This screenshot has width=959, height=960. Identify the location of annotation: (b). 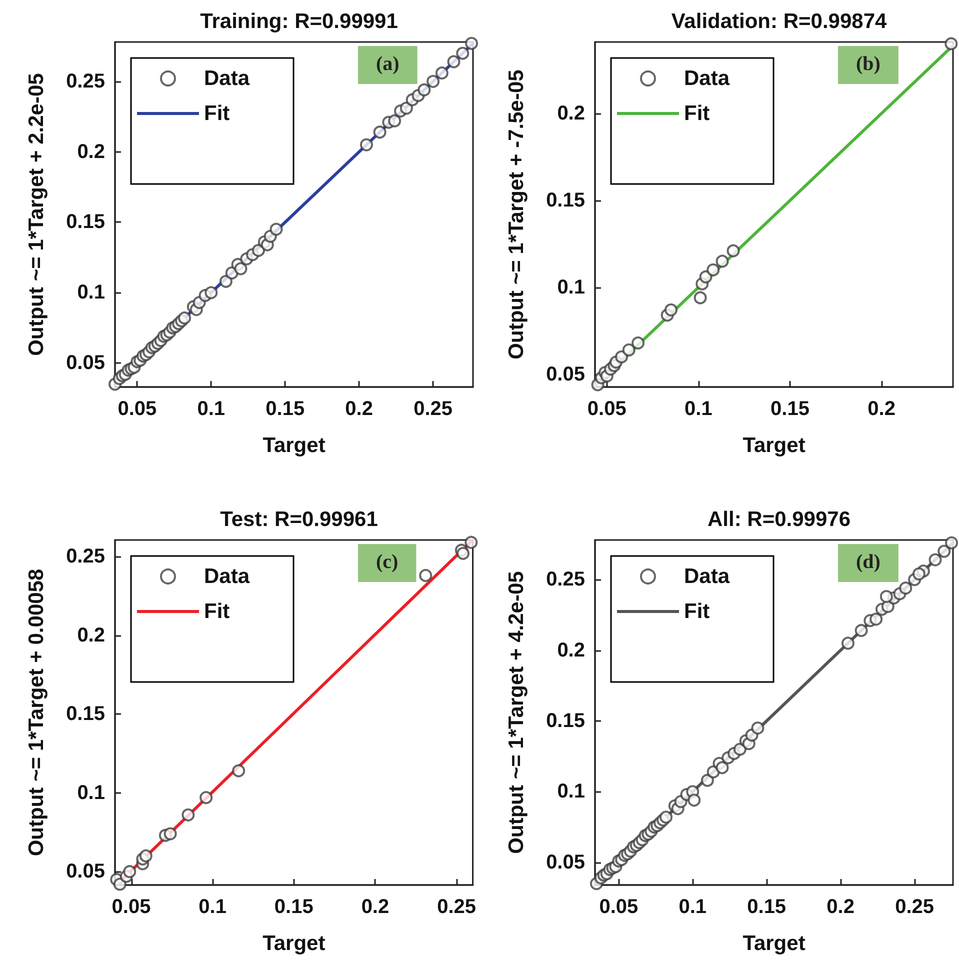
(868, 64).